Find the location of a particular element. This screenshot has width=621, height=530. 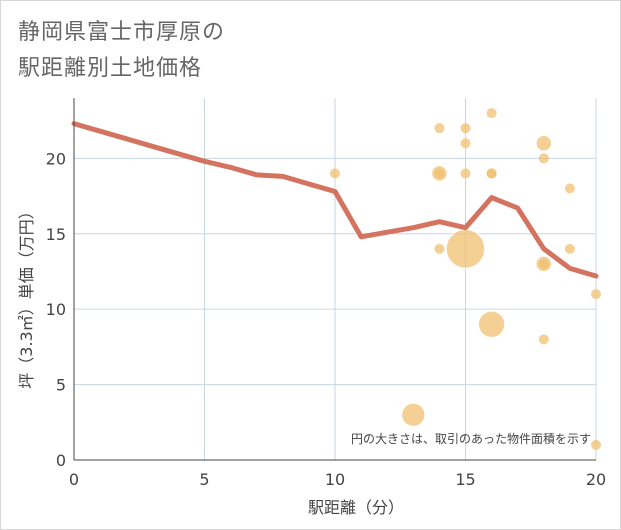

chart-title-line-2: 駅距離別土地価格 is located at coordinates (110, 68).